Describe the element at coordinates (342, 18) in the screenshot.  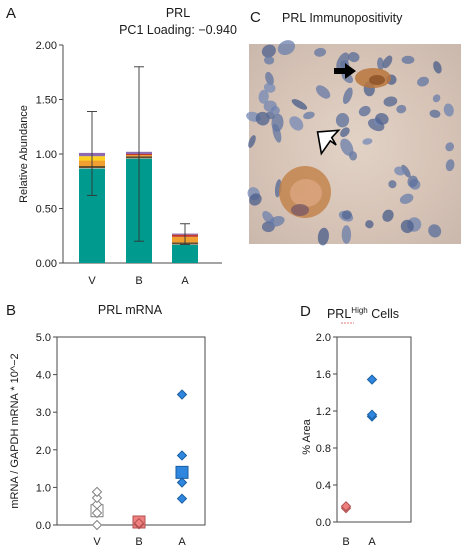
I see `micrograph-title: PRL Immunopositivity` at that location.